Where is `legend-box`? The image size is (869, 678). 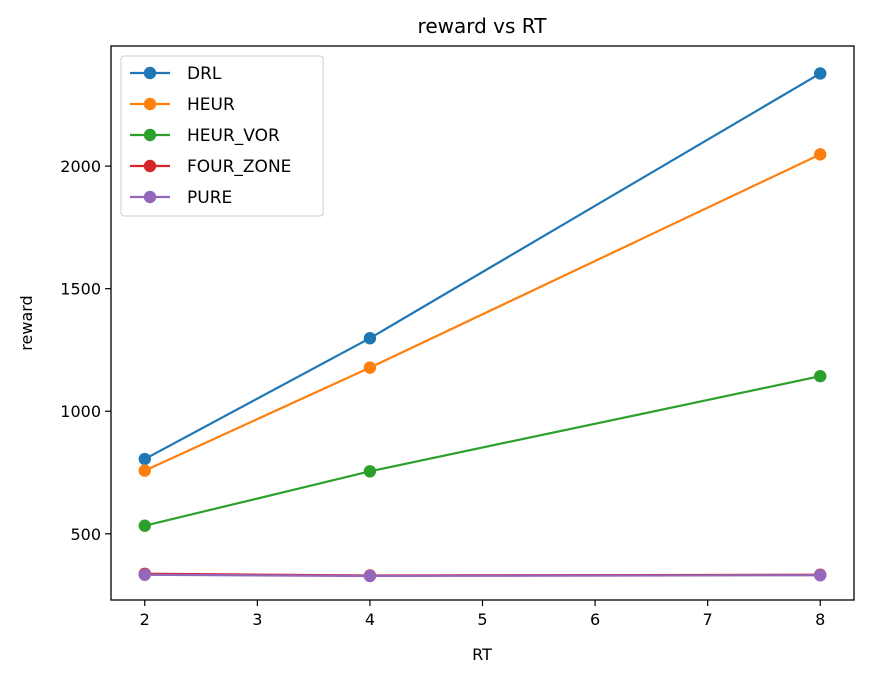
legend-box is located at coordinates (222, 136).